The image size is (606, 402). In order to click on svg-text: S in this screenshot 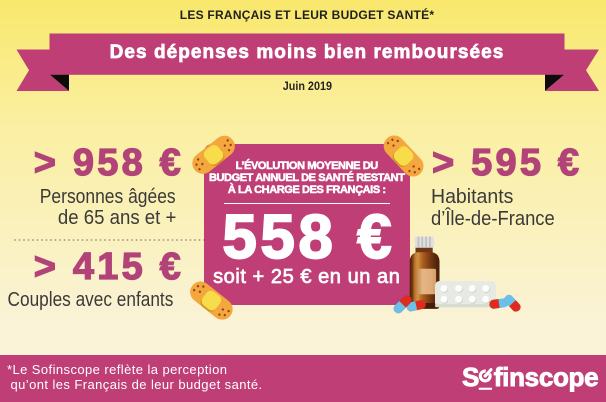, I will do `click(470, 377)`.